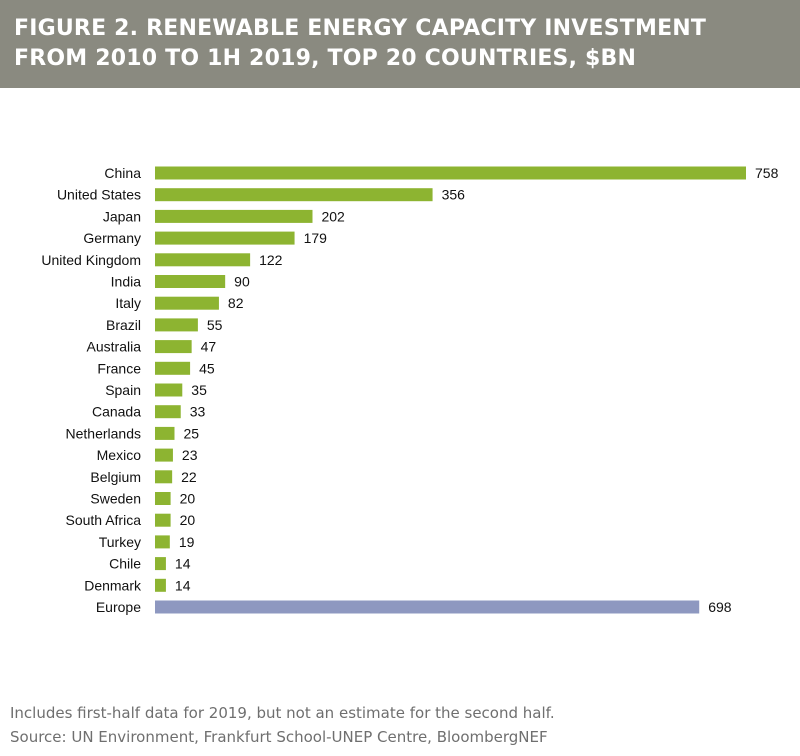 Image resolution: width=800 pixels, height=756 pixels. I want to click on value-label-united-kingdom: 122, so click(271, 260).